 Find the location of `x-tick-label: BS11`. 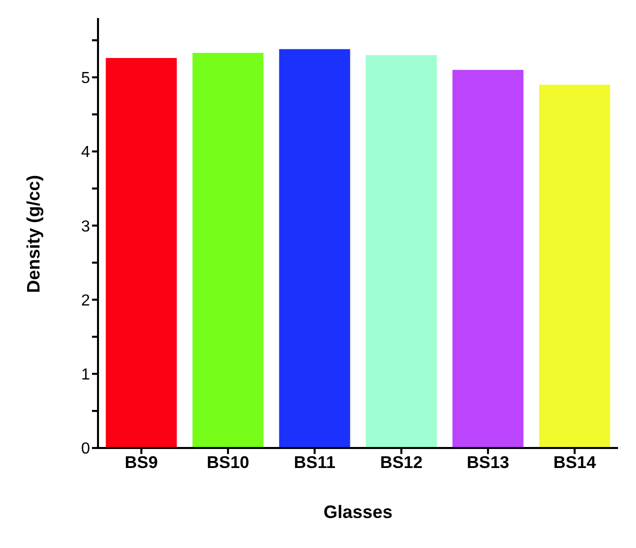

x-tick-label: BS11 is located at coordinates (315, 462).